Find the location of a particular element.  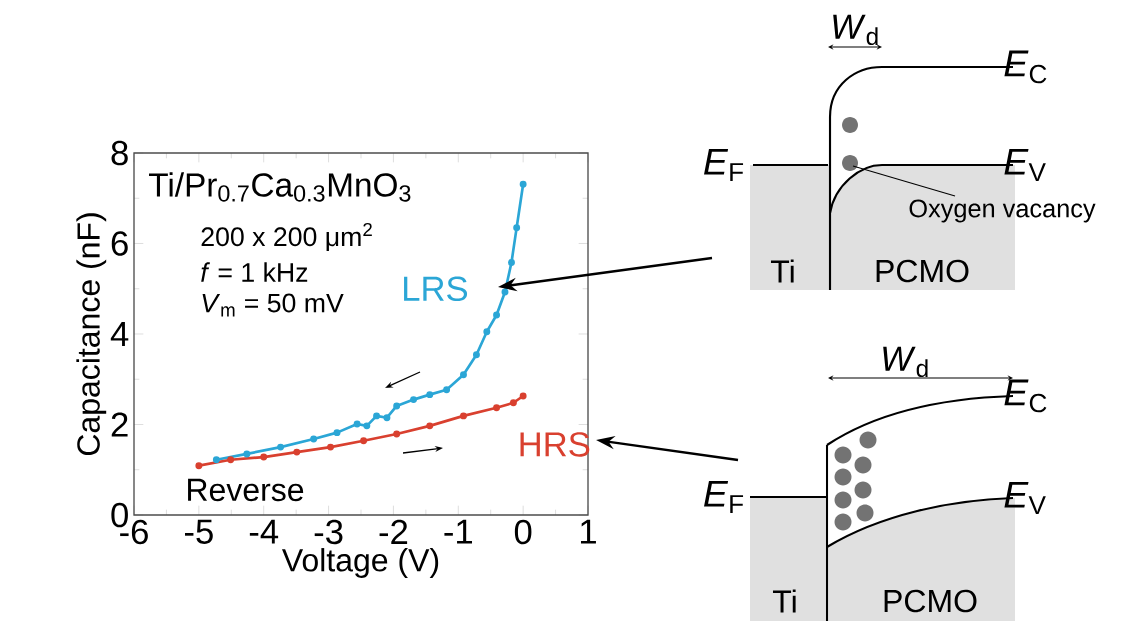

x-tick-label: -5 is located at coordinates (198, 531).